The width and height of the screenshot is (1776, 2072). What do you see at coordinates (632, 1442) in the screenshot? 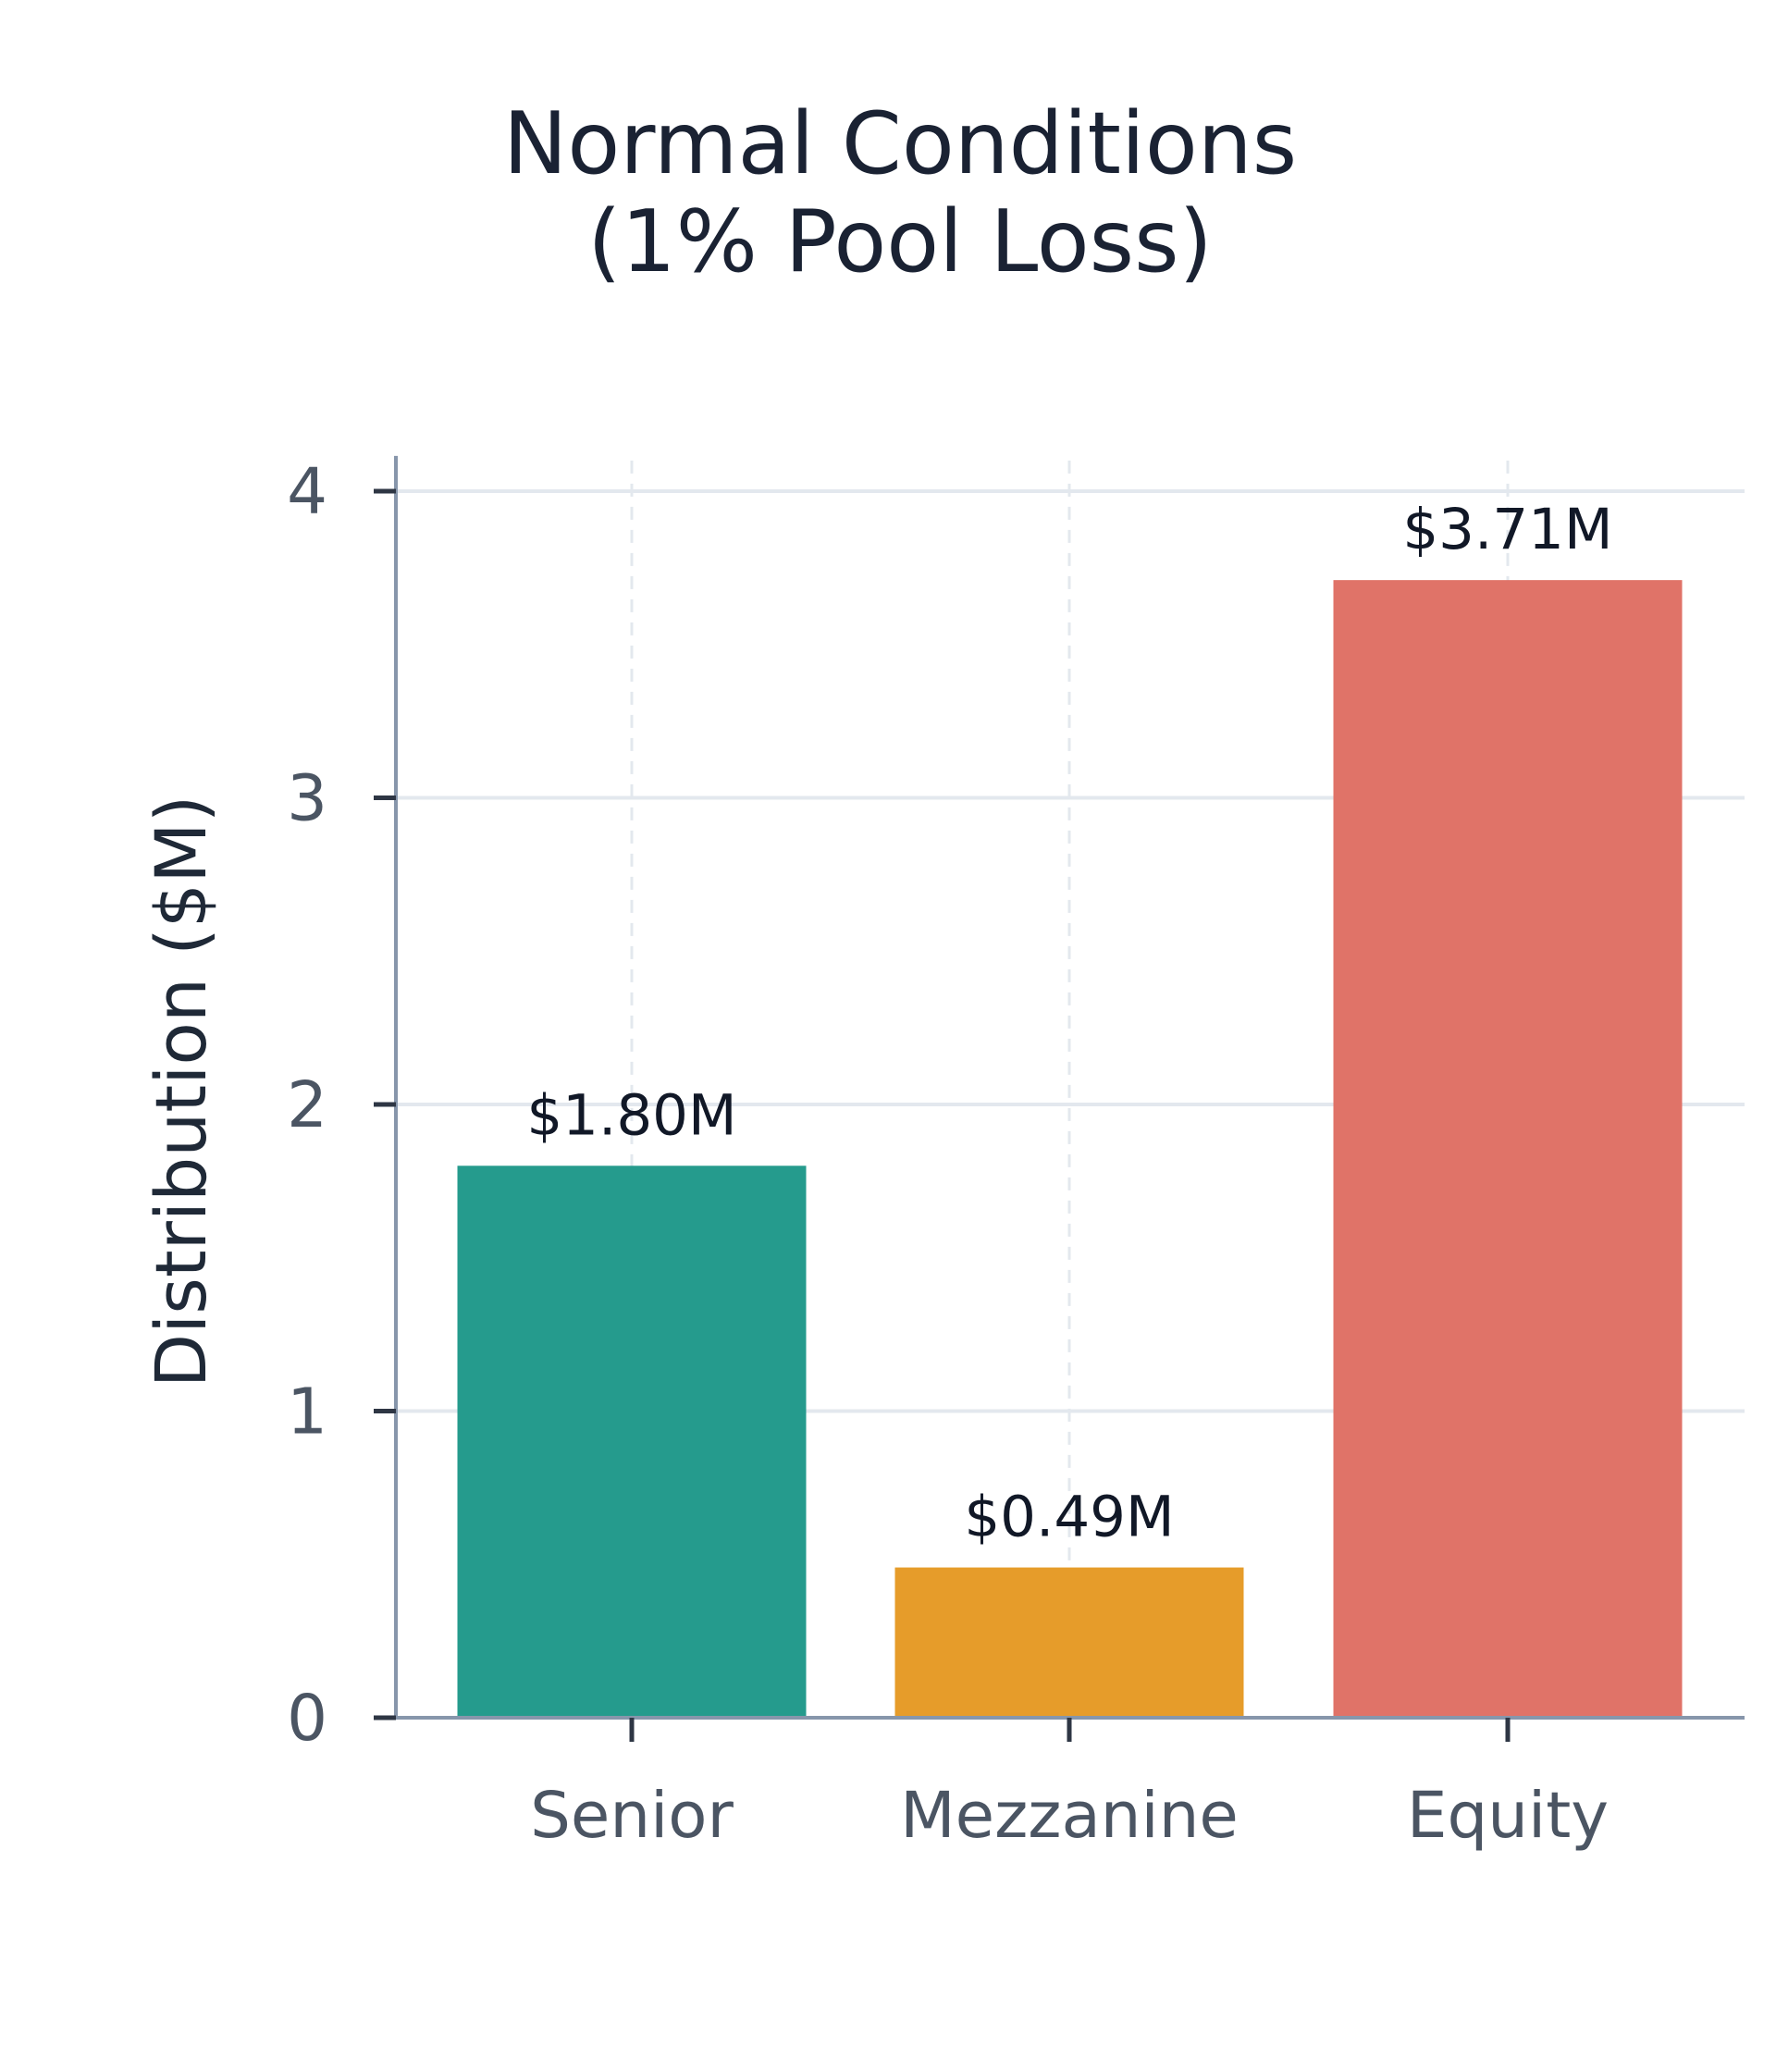
I see `bar-senior` at bounding box center [632, 1442].